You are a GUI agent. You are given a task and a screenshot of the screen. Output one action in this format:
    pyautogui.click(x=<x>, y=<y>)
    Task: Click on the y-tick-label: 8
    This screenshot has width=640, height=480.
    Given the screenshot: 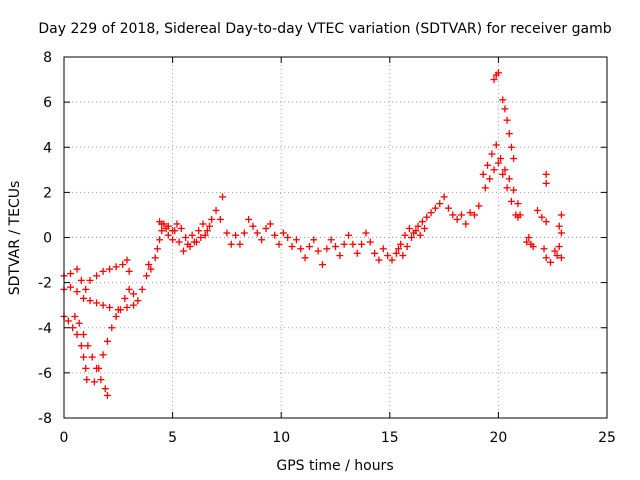 What is the action you would take?
    pyautogui.click(x=47, y=58)
    